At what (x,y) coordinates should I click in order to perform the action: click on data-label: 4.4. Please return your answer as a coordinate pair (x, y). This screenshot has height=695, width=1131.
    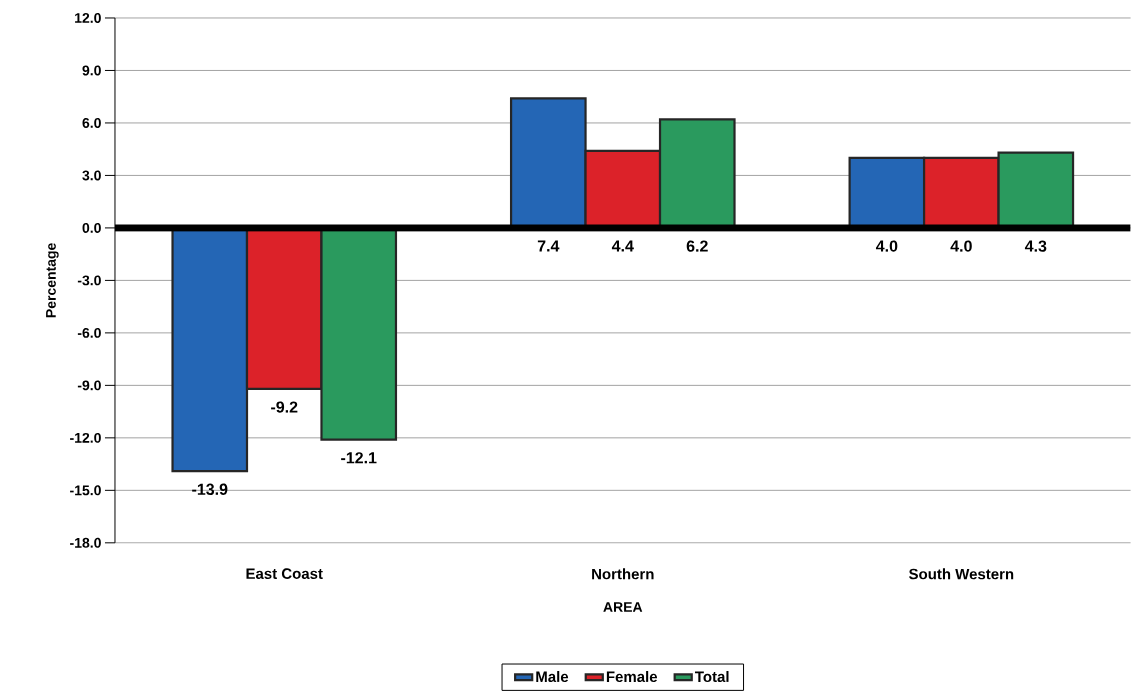
    Looking at the image, I should click on (622, 246).